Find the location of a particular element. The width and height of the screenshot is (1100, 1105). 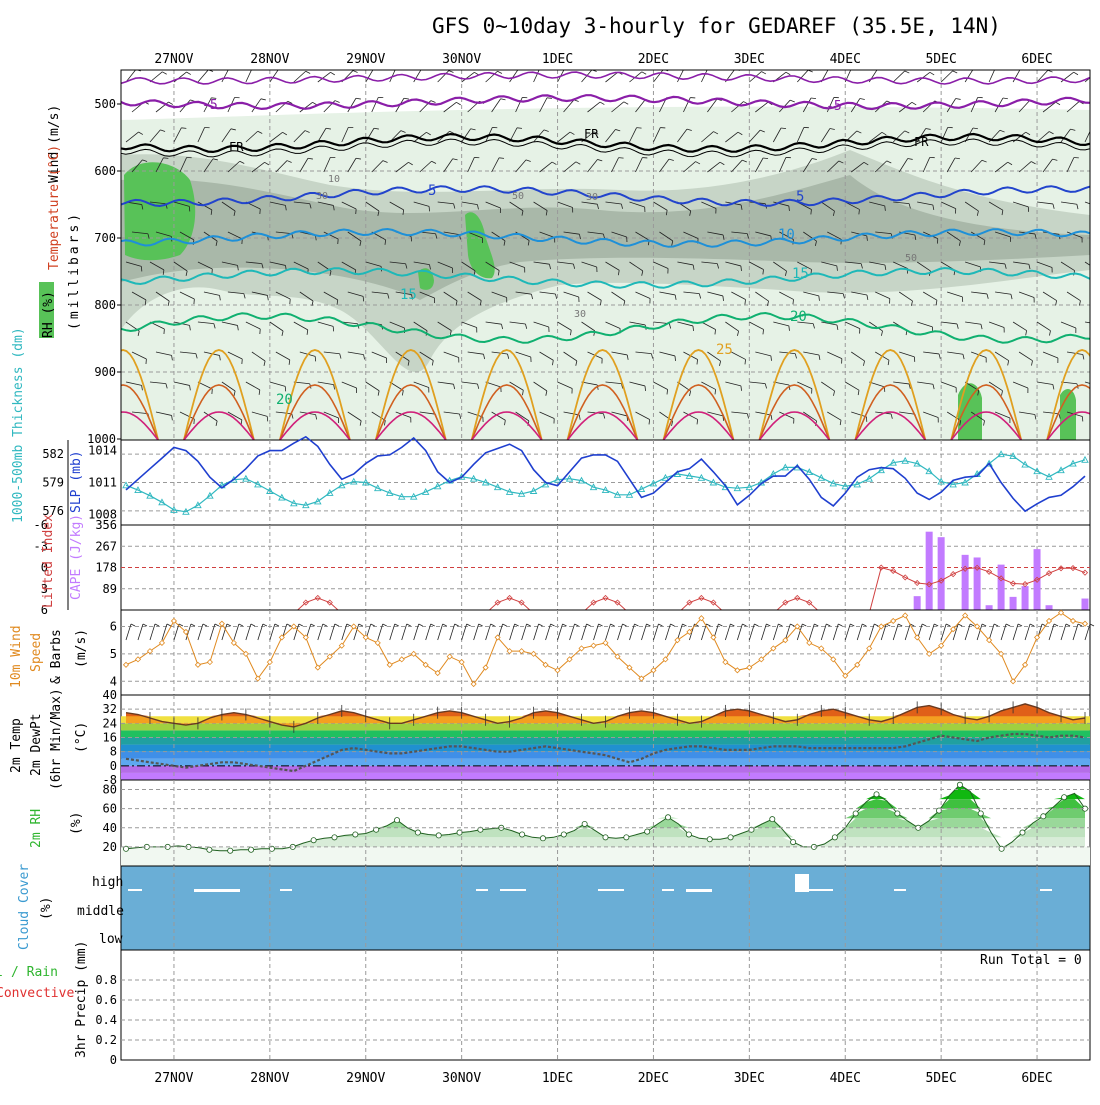

precip-tick-label: 0.2 is located at coordinates (106, 1040).